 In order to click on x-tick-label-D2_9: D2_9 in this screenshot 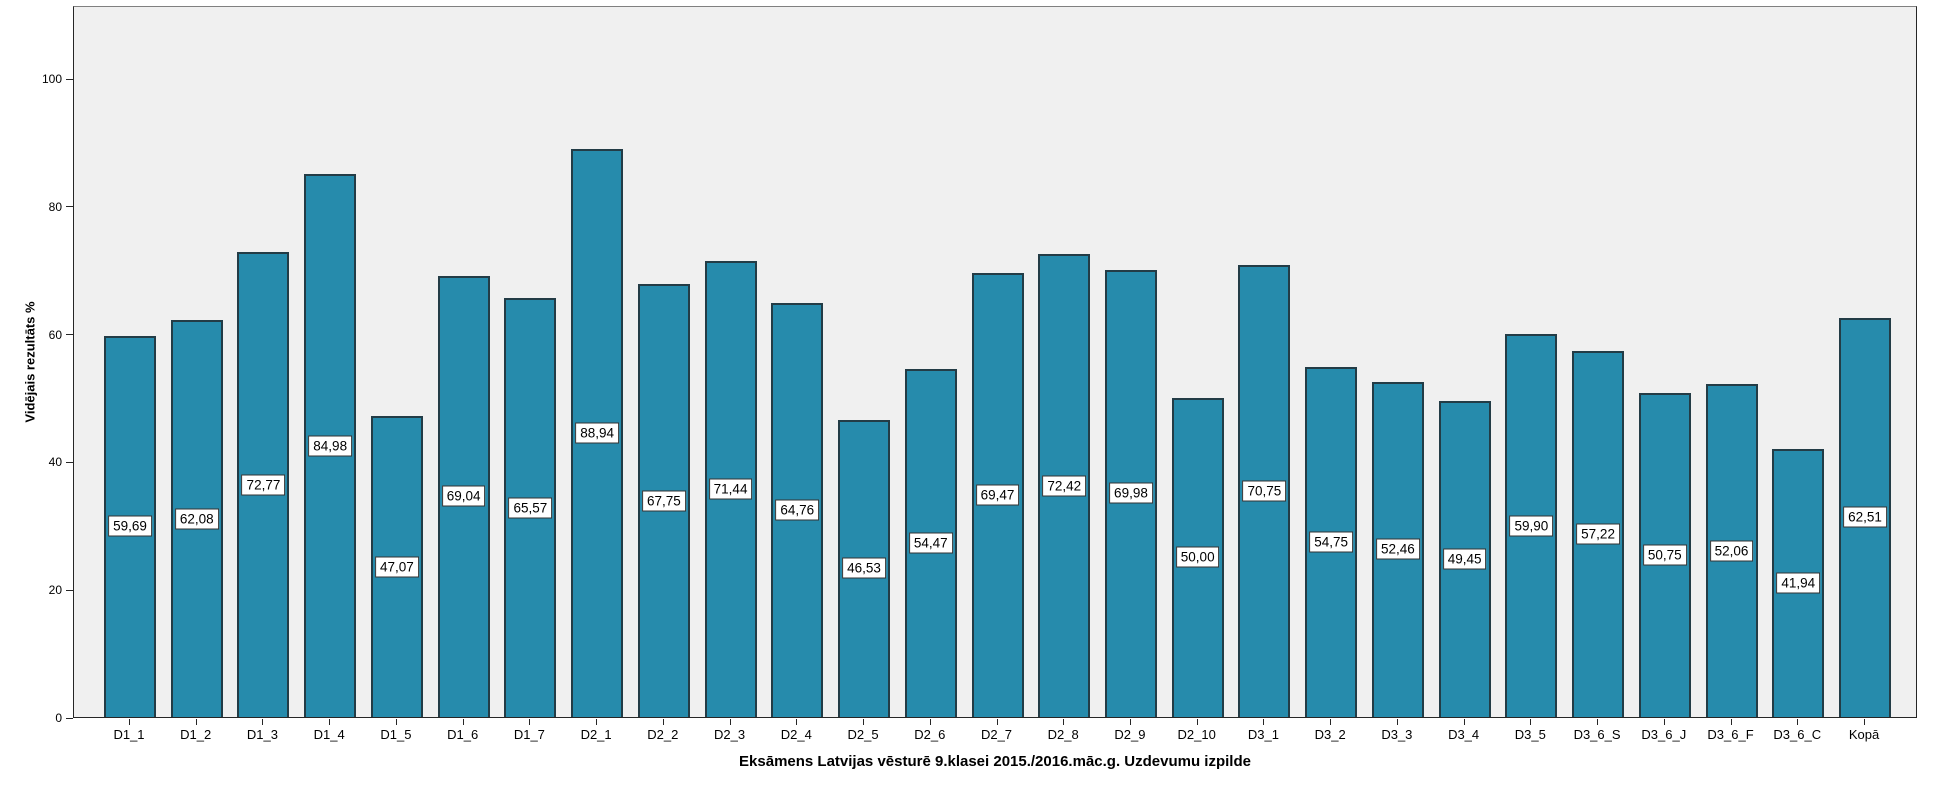, I will do `click(1130, 734)`.